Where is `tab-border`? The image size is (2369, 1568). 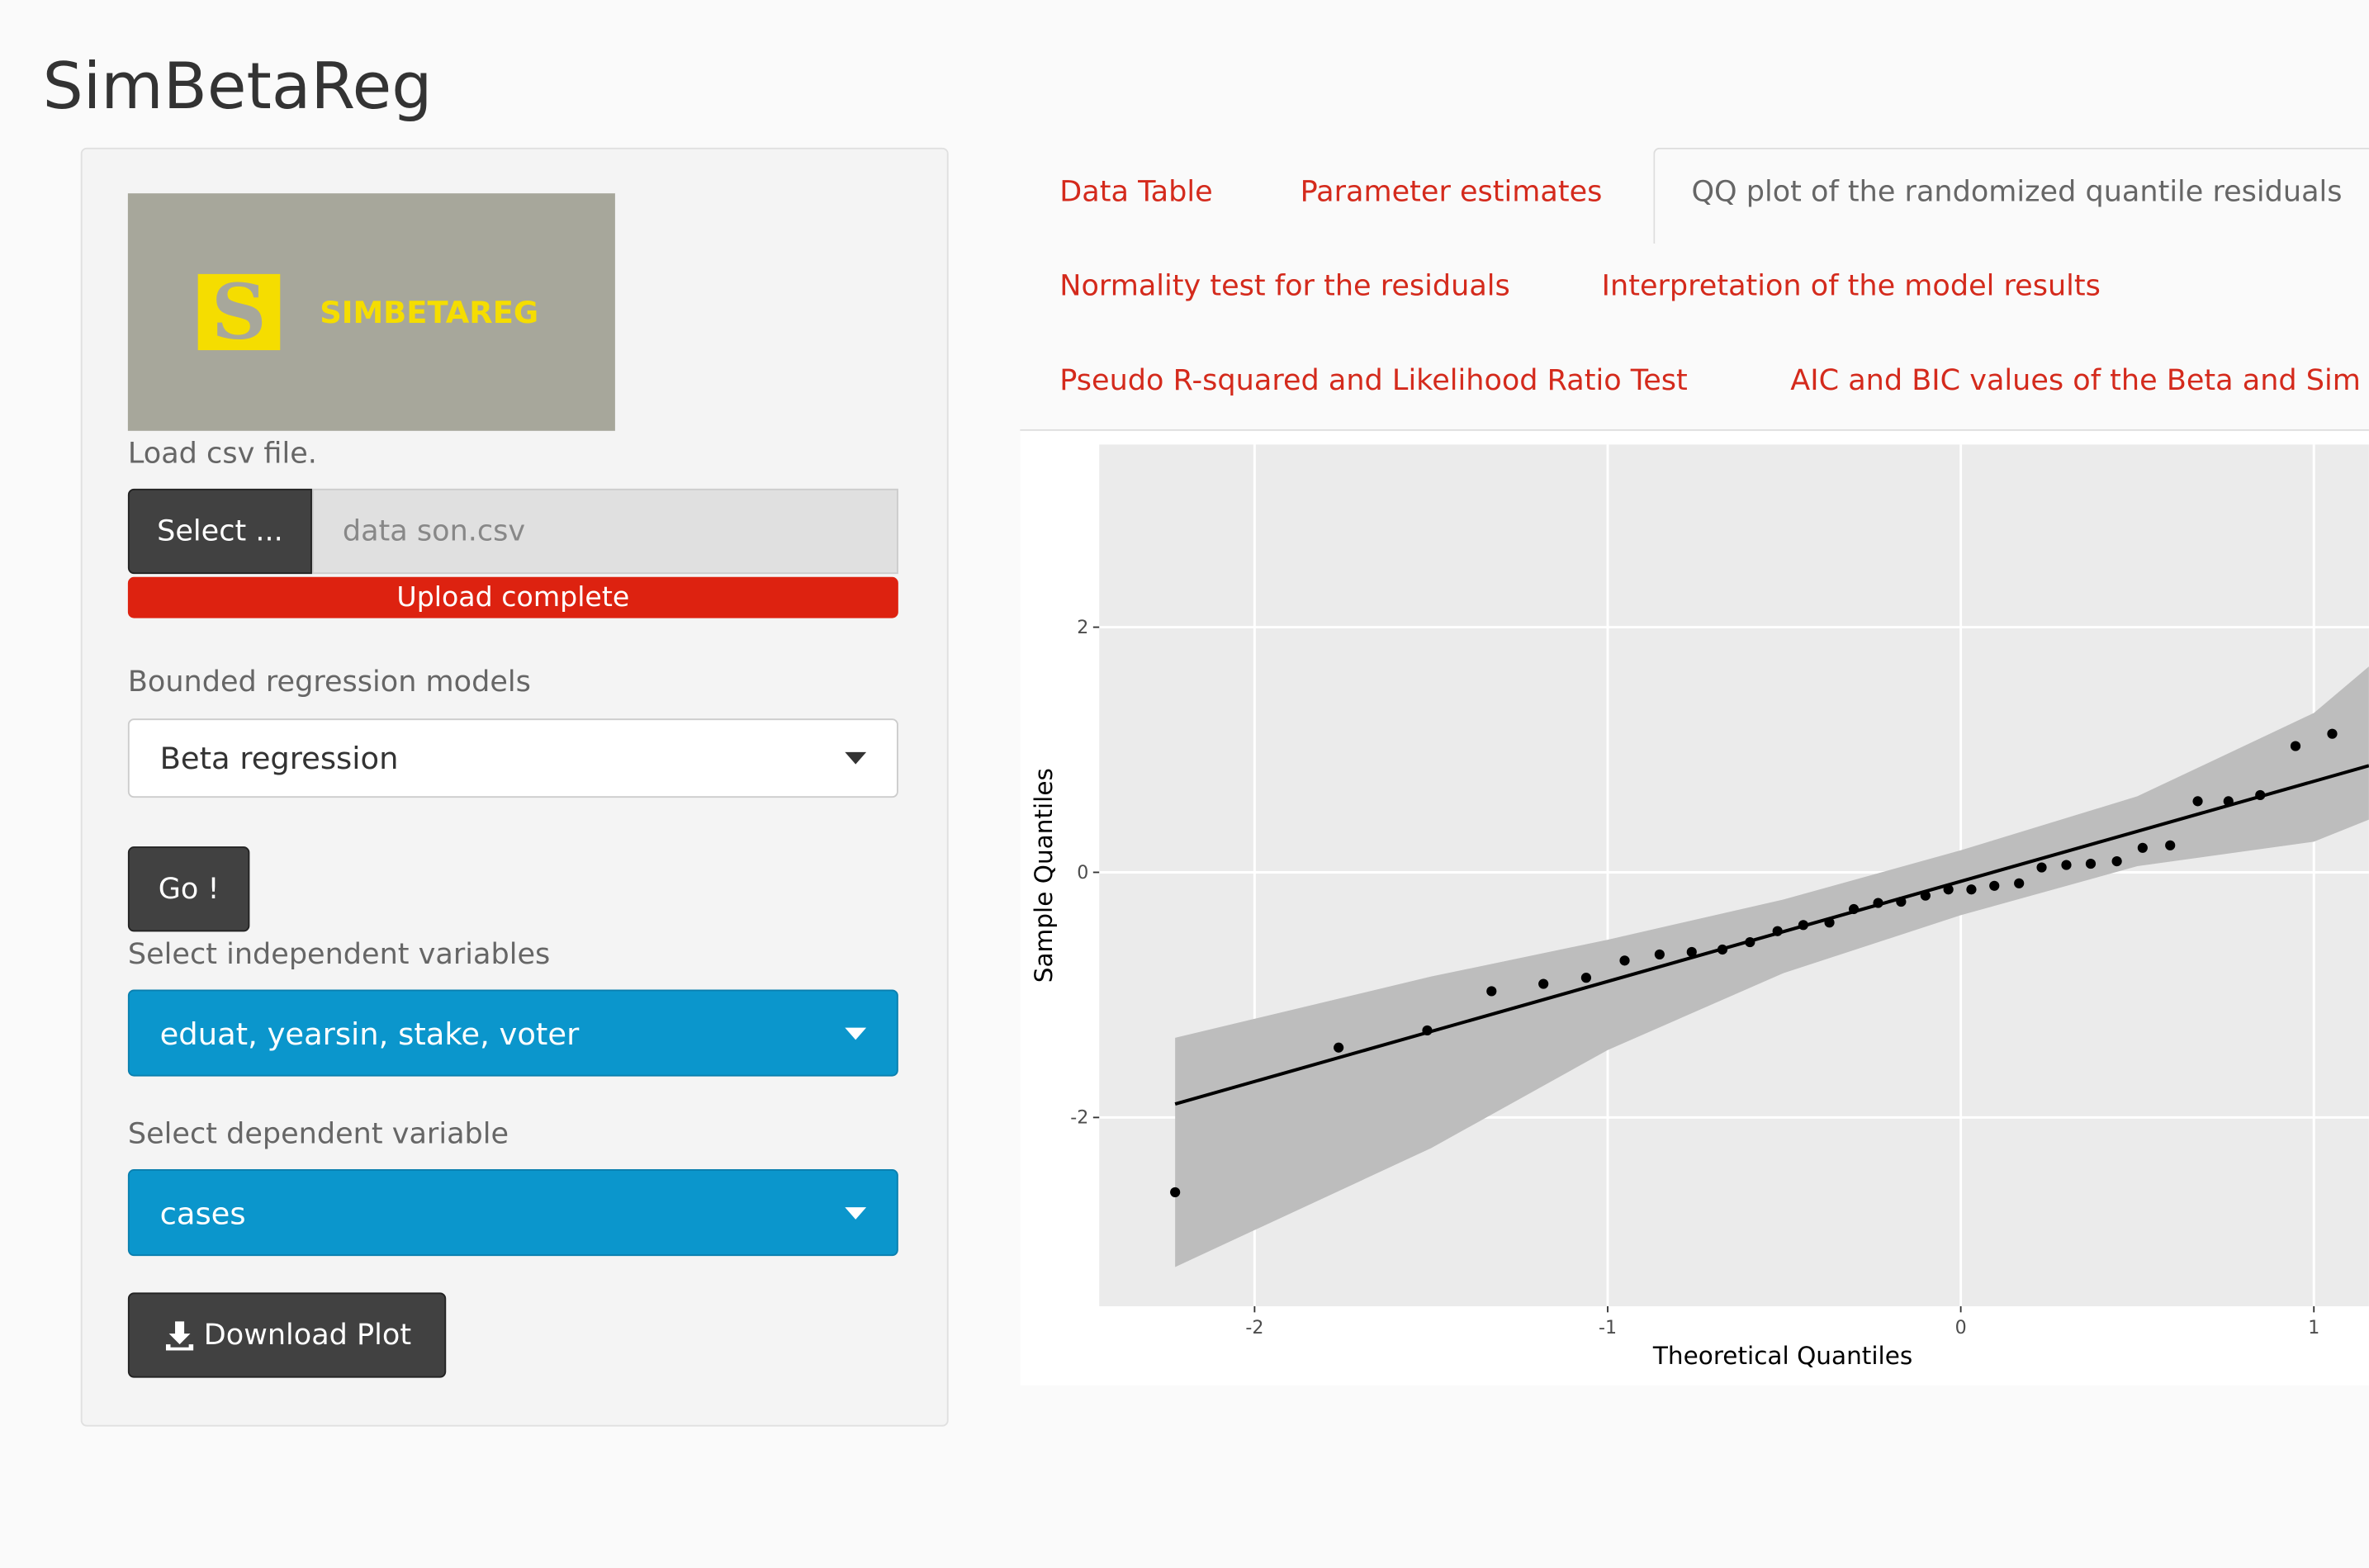
tab-border is located at coordinates (1695, 430).